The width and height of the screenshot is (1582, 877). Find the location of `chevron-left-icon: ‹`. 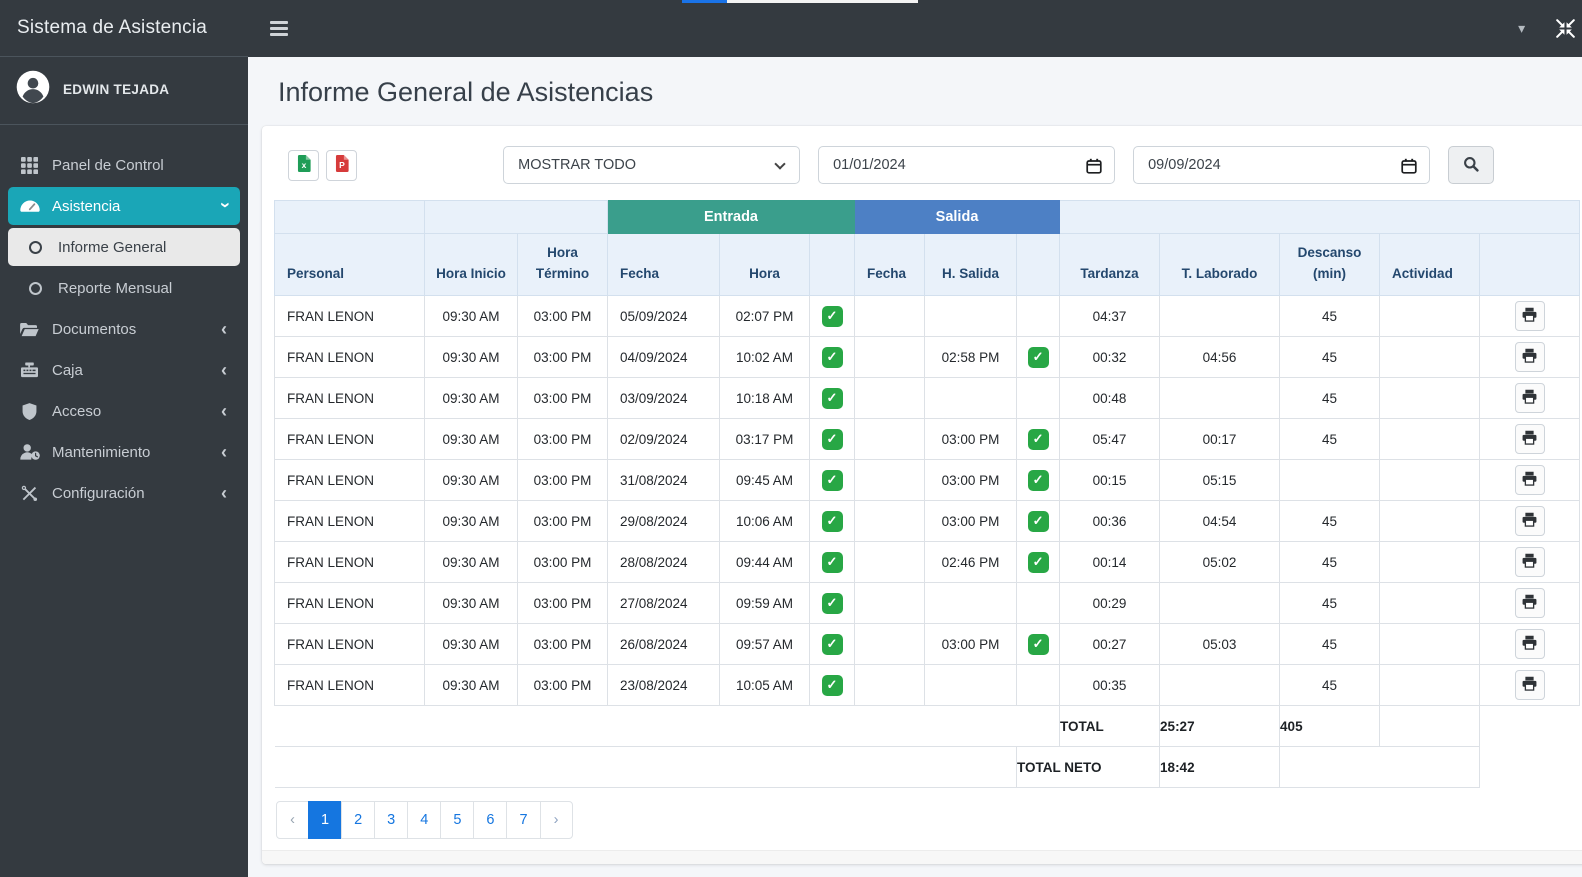

chevron-left-icon: ‹ is located at coordinates (224, 452).